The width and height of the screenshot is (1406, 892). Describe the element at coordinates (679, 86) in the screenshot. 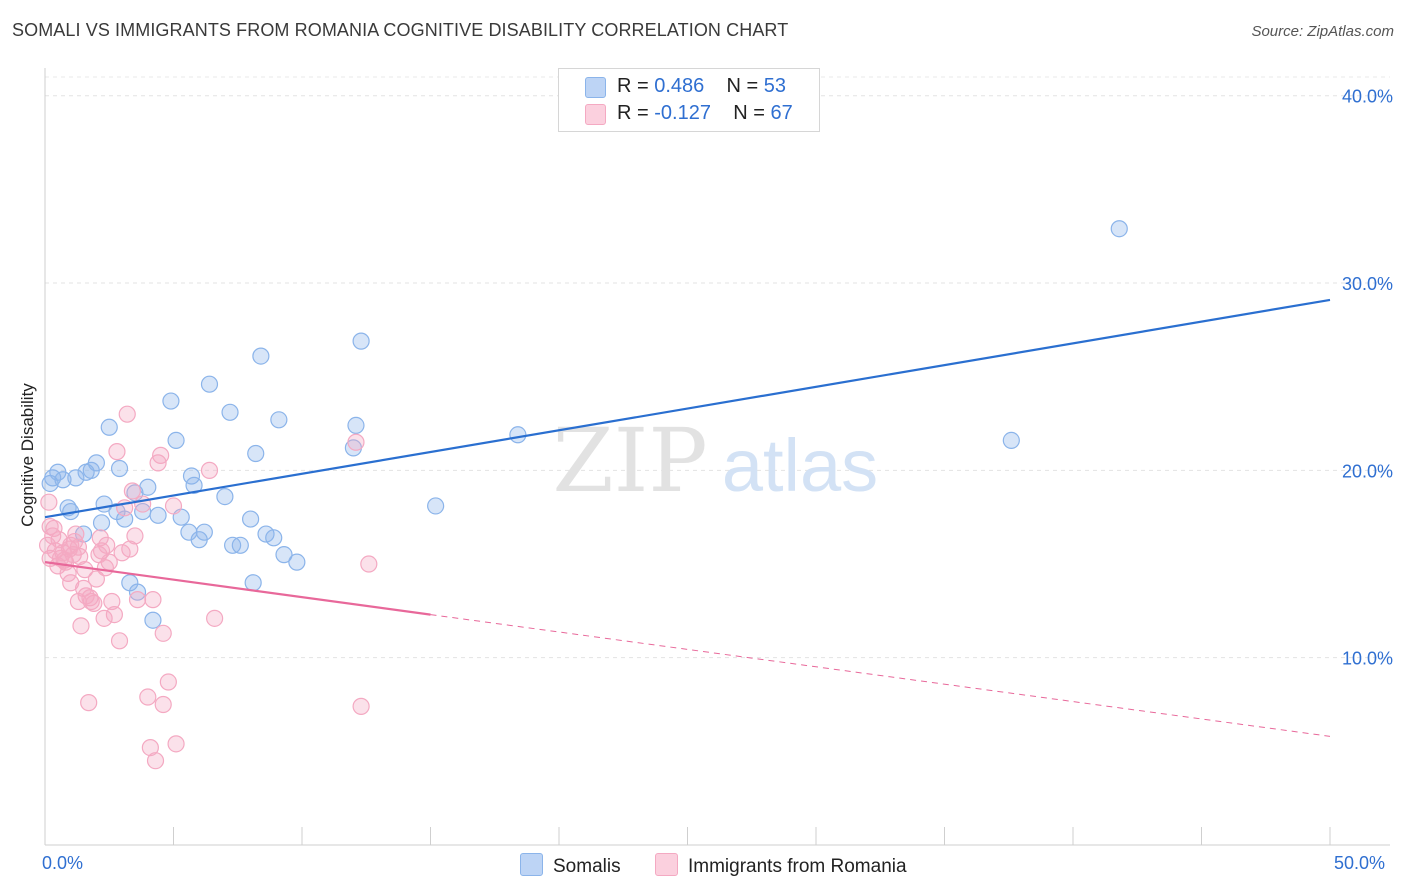

I see `legend-r-value-somalis: 0.486` at that location.